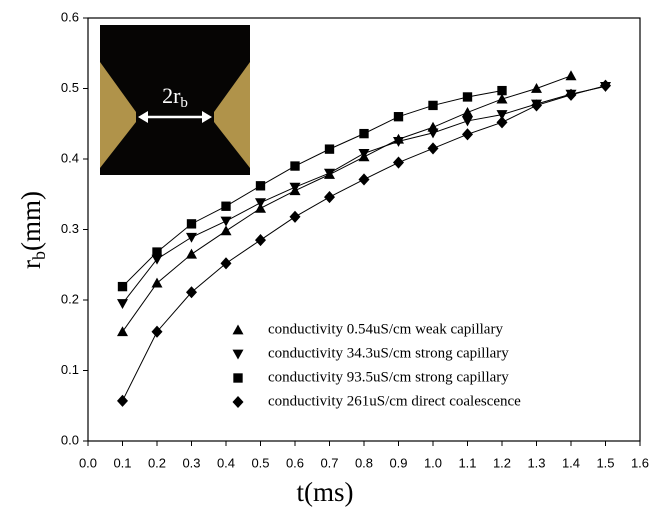  I want to click on y-tick-label: 0.2, so click(70, 298).